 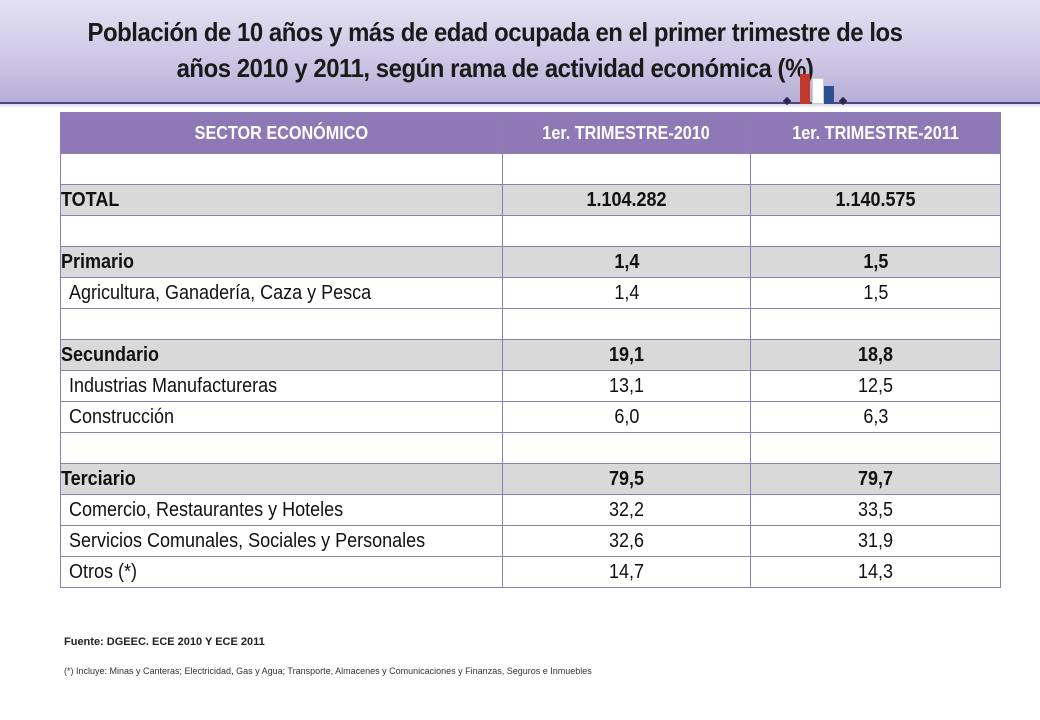 What do you see at coordinates (281, 262) in the screenshot?
I see `sector-cell: Primario` at bounding box center [281, 262].